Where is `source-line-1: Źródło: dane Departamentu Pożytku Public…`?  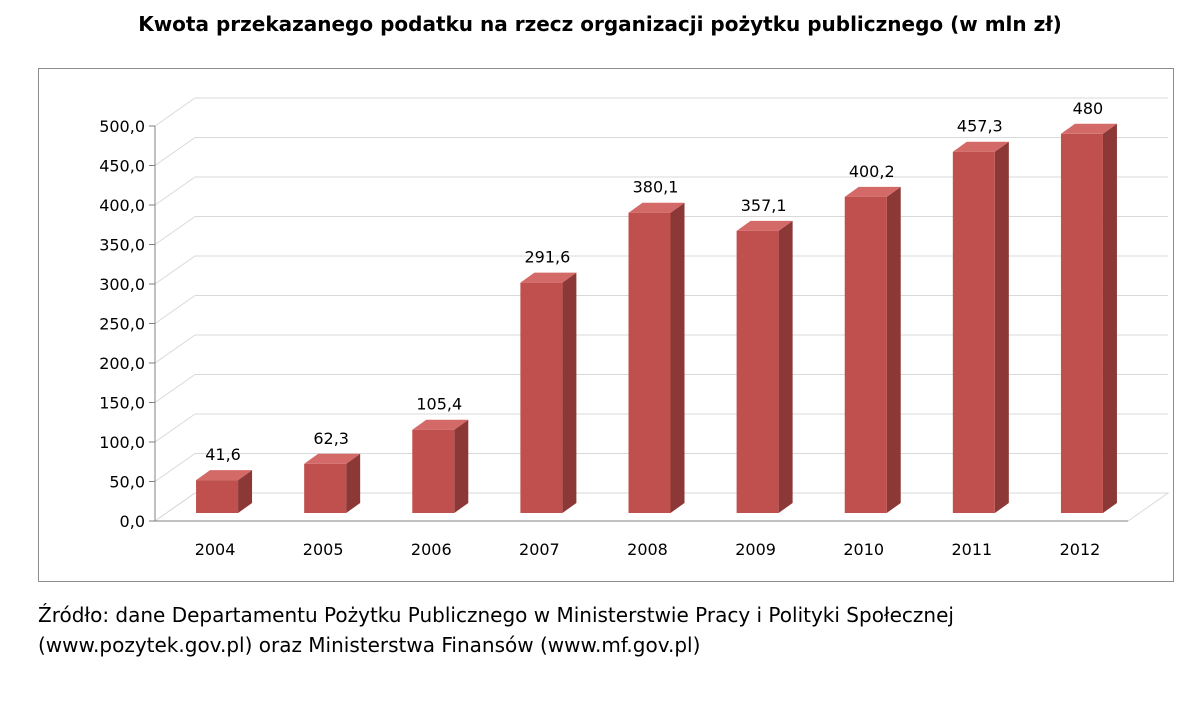
source-line-1: Źródło: dane Departamentu Pożytku Public… is located at coordinates (496, 615).